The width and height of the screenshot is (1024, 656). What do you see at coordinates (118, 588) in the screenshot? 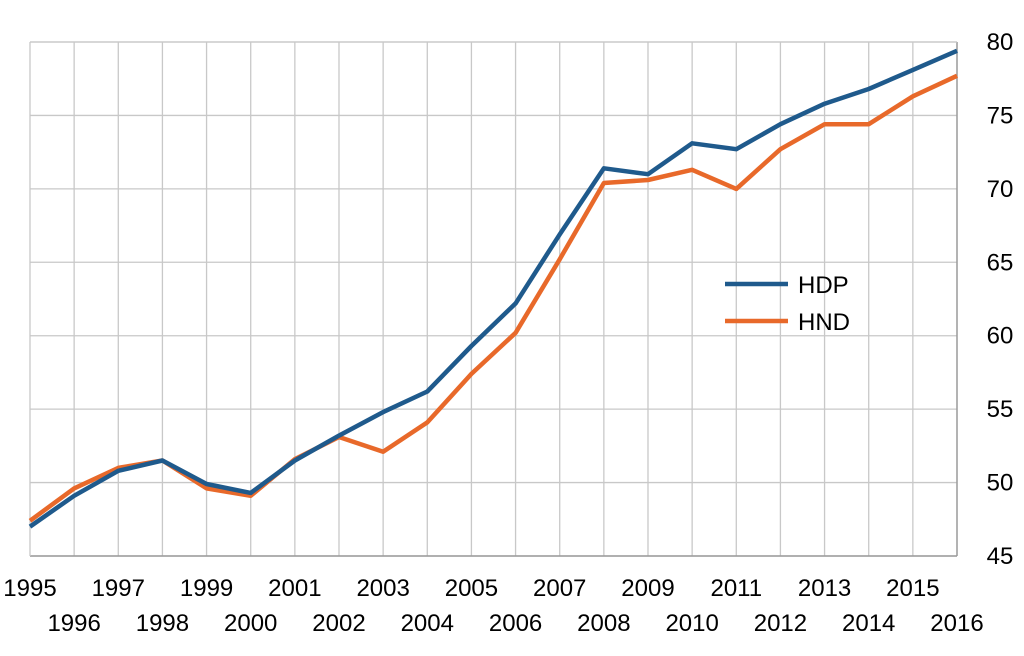
I see `x-tick-label: 1997` at bounding box center [118, 588].